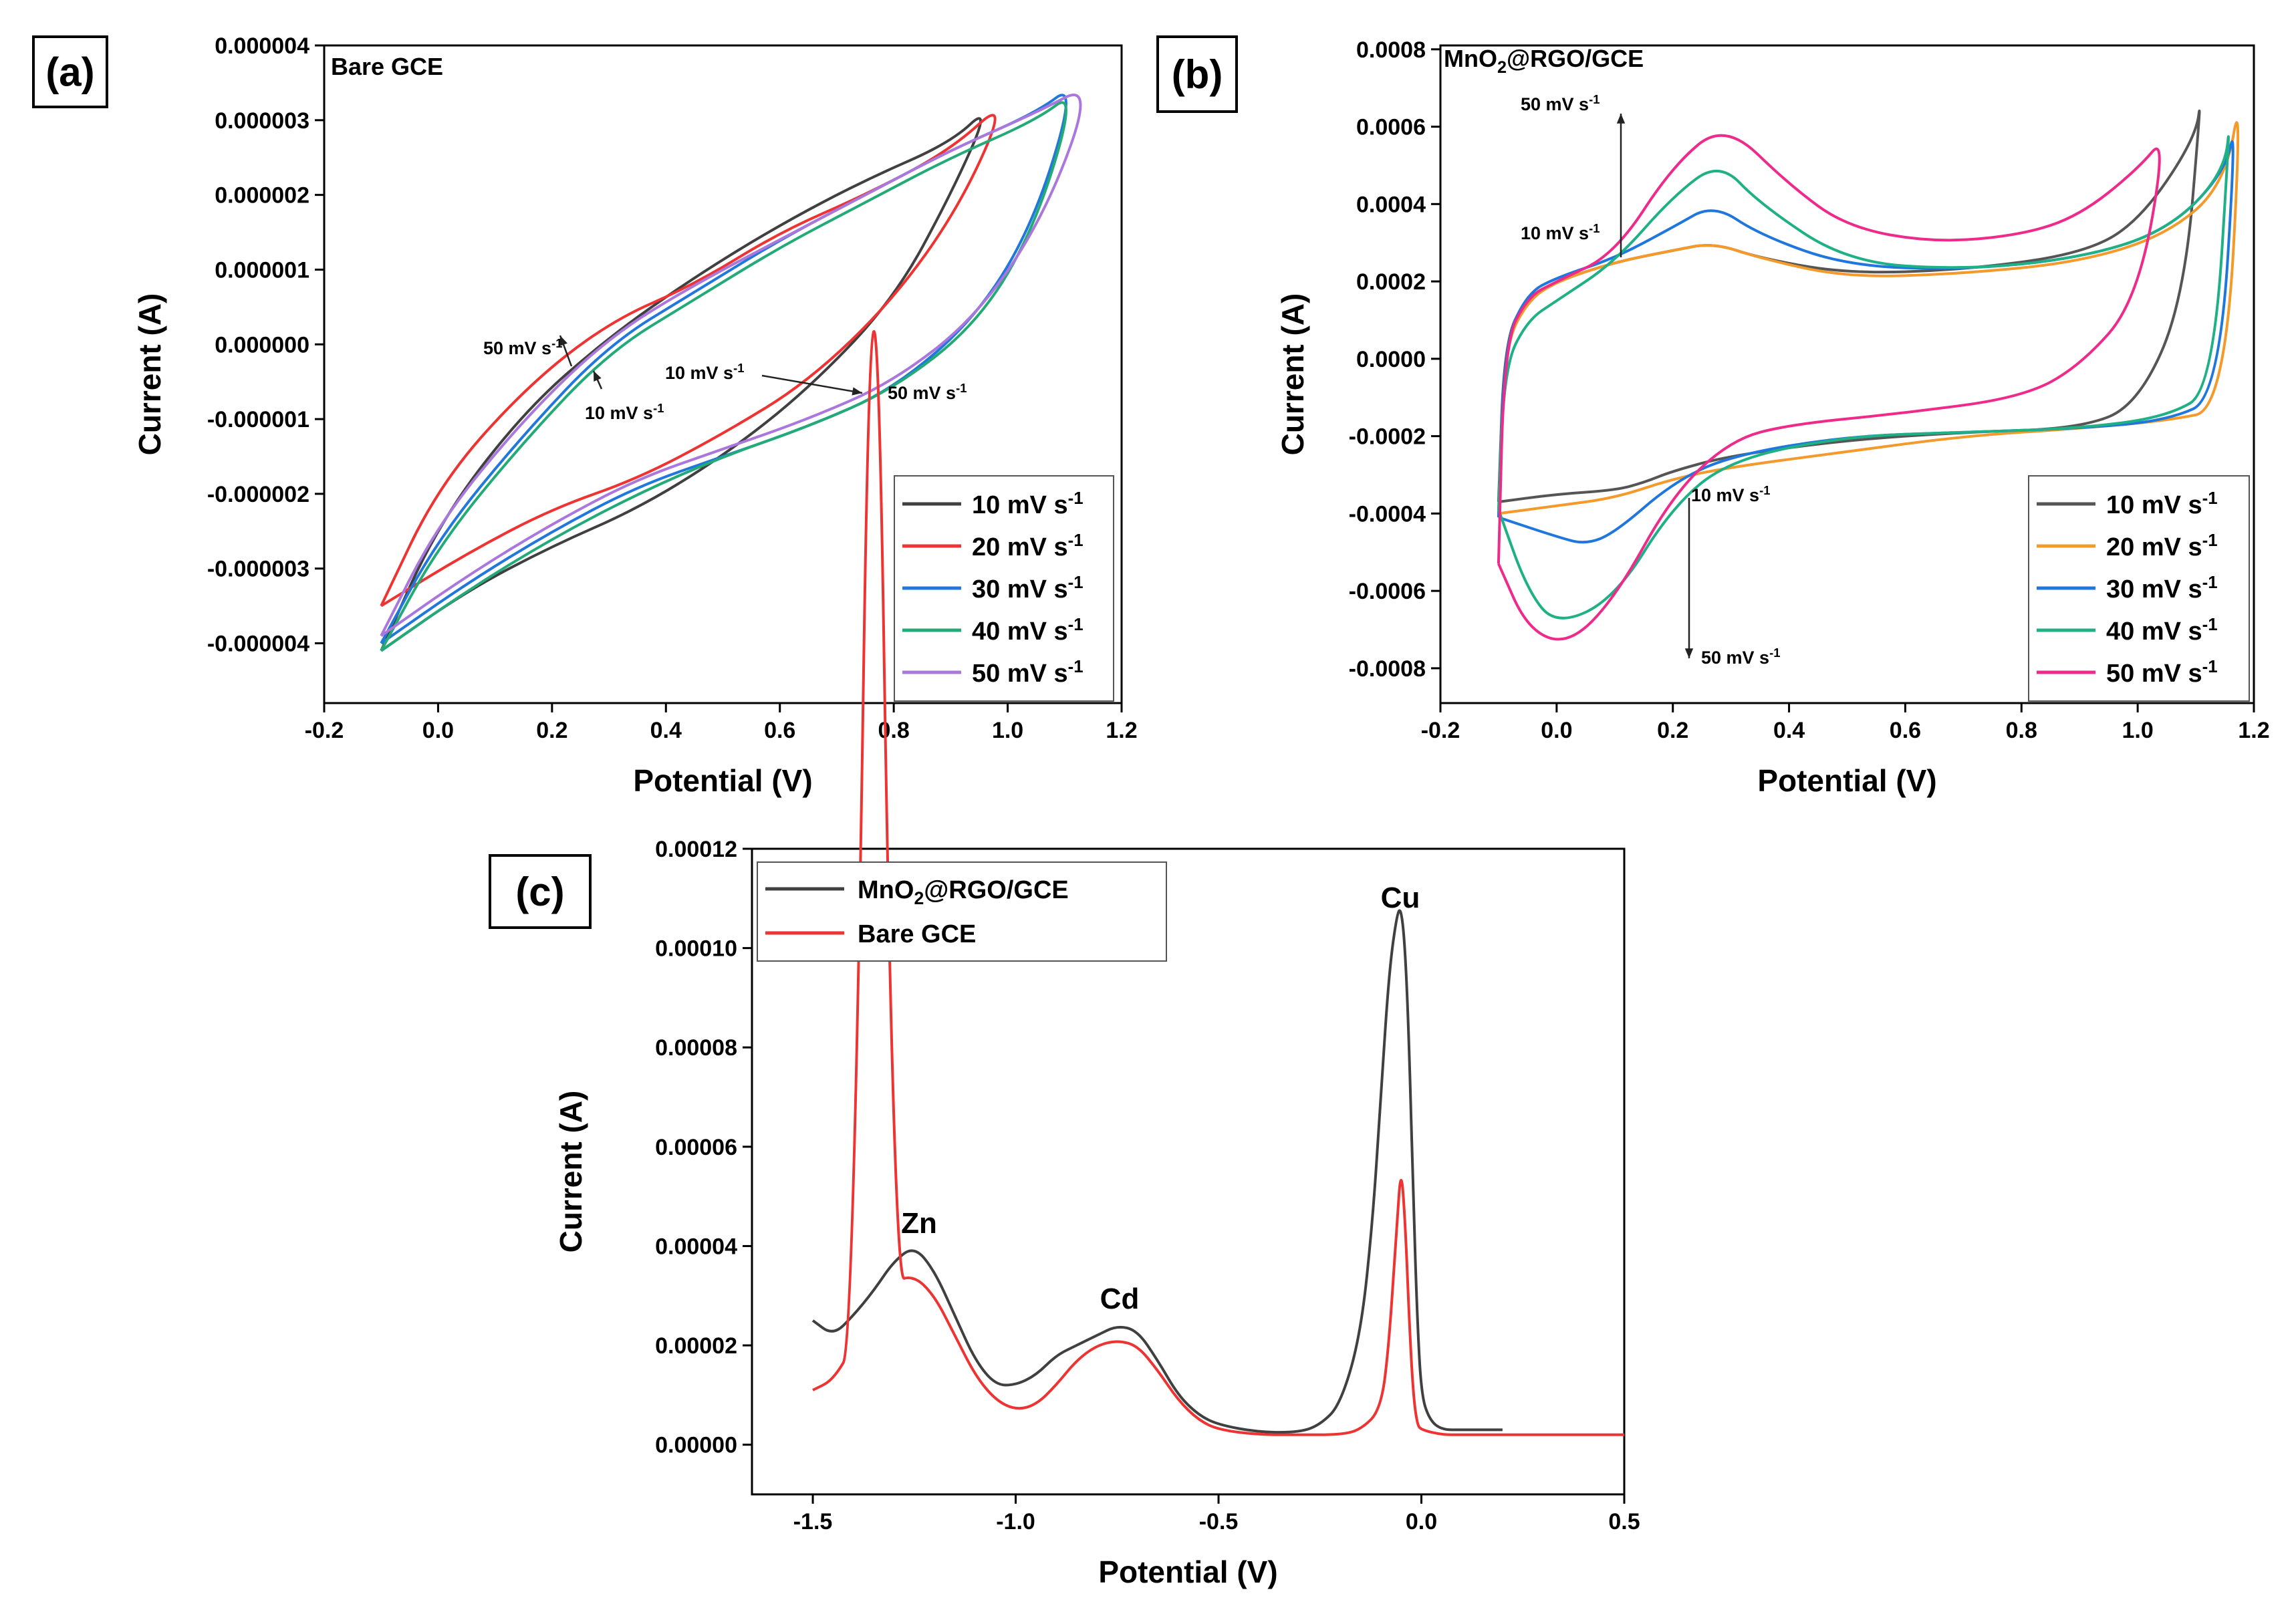 Image resolution: width=2296 pixels, height=1616 pixels. What do you see at coordinates (1391, 50) in the screenshot?
I see `y-tick-label: 0.0008` at bounding box center [1391, 50].